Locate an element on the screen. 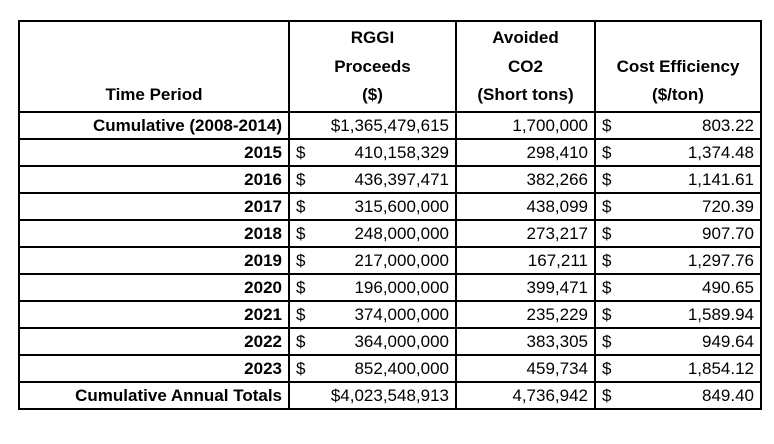 The width and height of the screenshot is (774, 444). cell-cost-efficiency: $1,297.76 is located at coordinates (678, 260).